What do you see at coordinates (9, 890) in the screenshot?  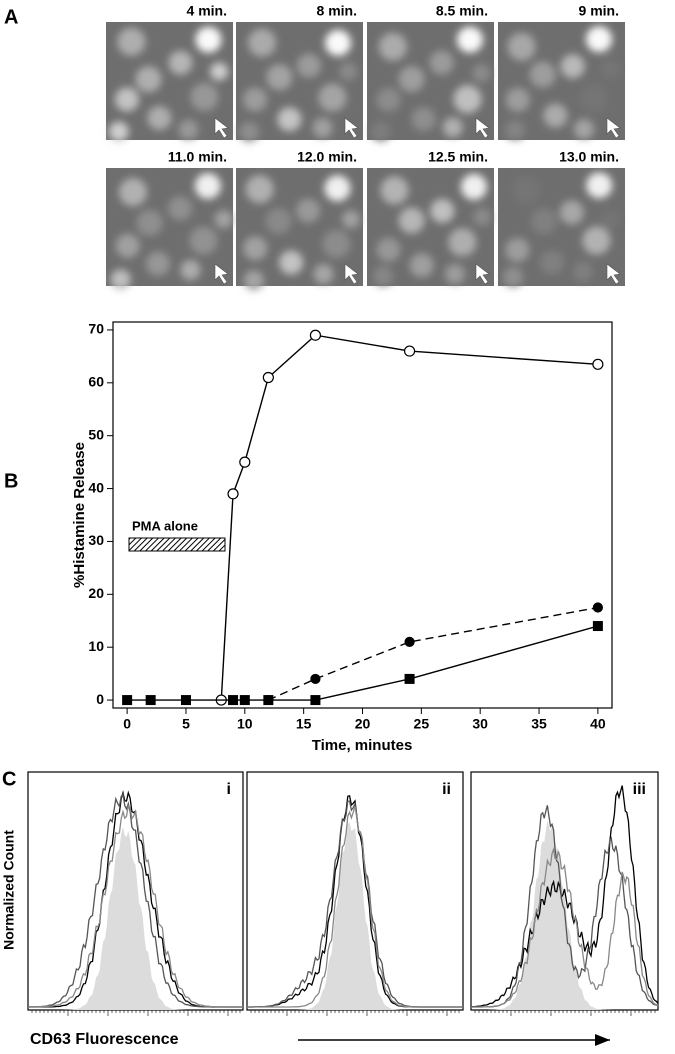 I see `y-axis-label: Normalized Count` at bounding box center [9, 890].